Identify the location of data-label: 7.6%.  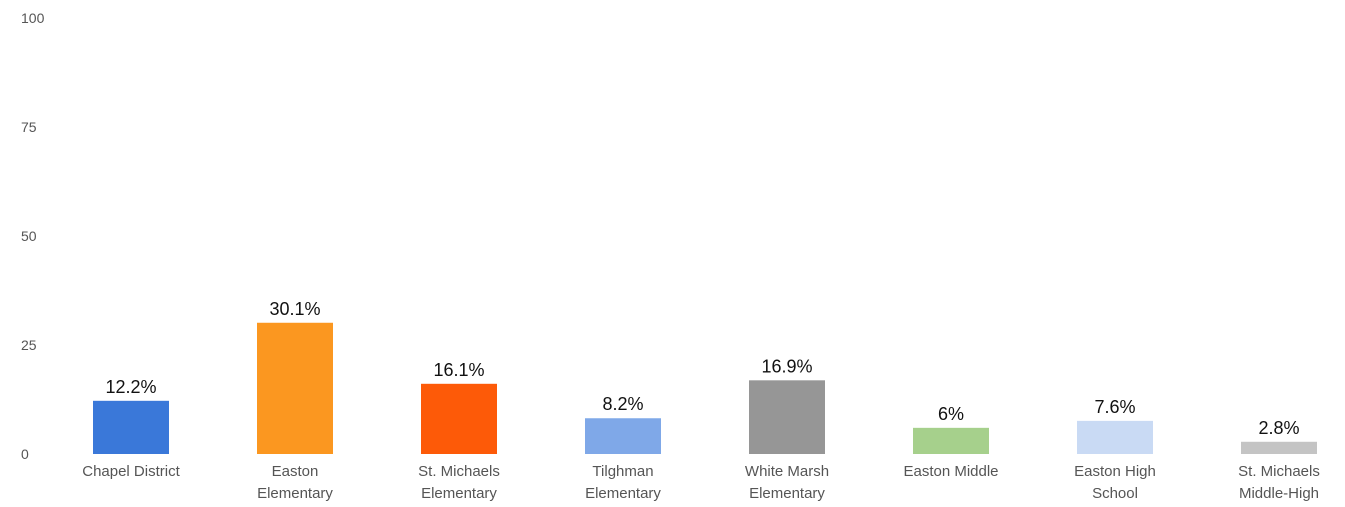
(1114, 407).